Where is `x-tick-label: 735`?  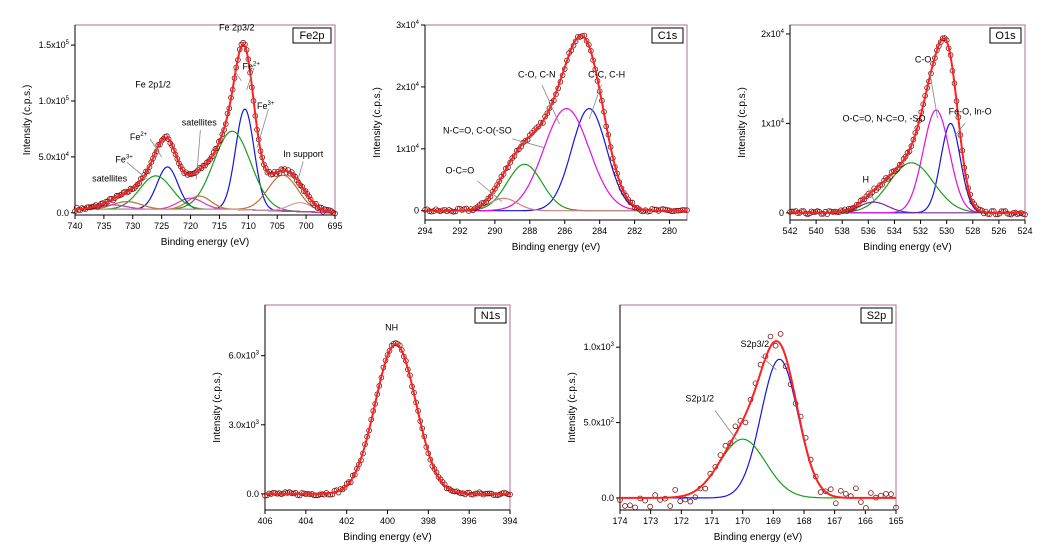 x-tick-label: 735 is located at coordinates (103, 226).